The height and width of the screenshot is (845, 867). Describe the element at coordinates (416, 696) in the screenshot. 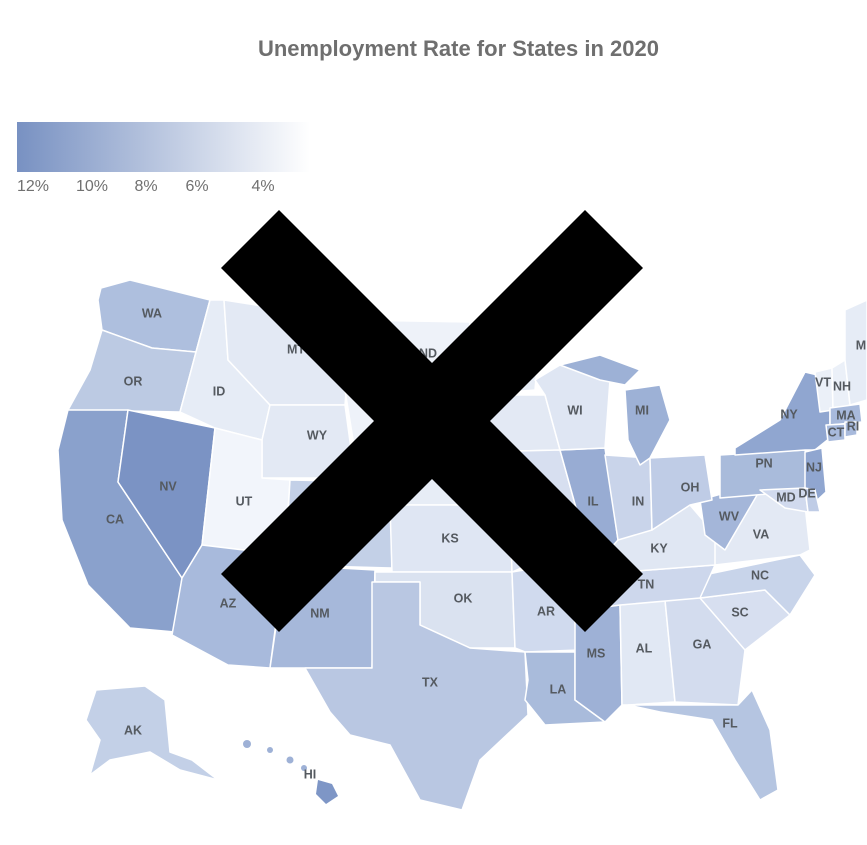

I see `state-tx` at that location.